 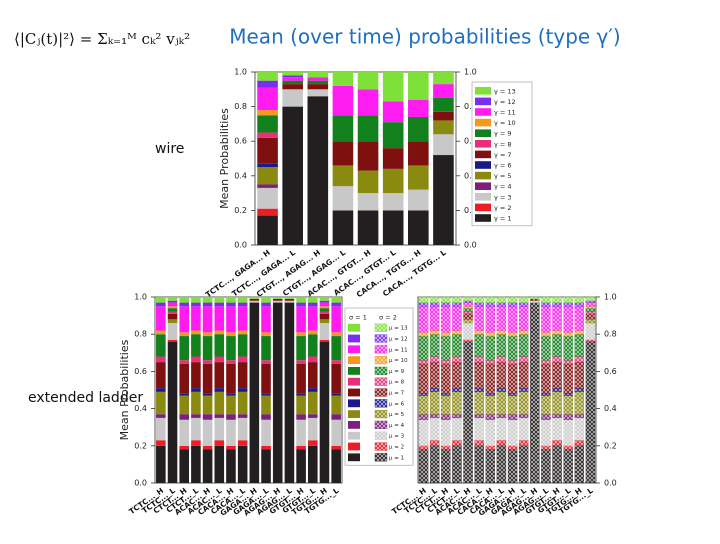 I want to click on legend-label: γ = 2, so click(x=503, y=208).